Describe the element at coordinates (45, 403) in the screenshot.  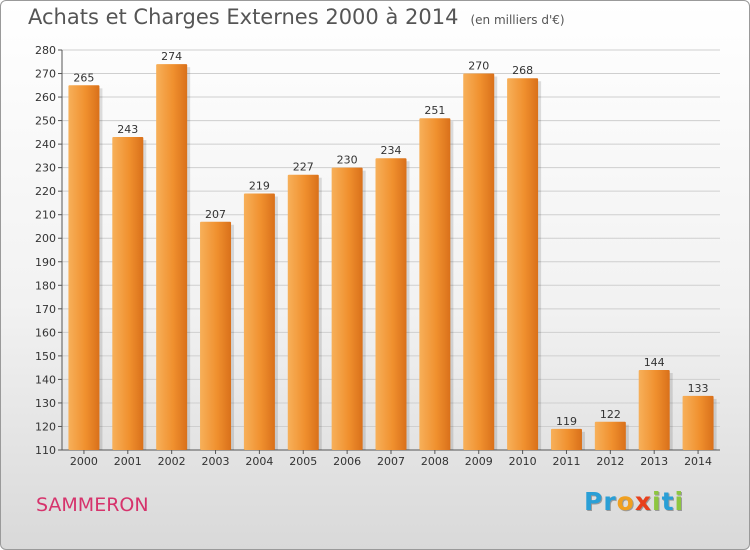
I see `y-tick-label: 130` at that location.